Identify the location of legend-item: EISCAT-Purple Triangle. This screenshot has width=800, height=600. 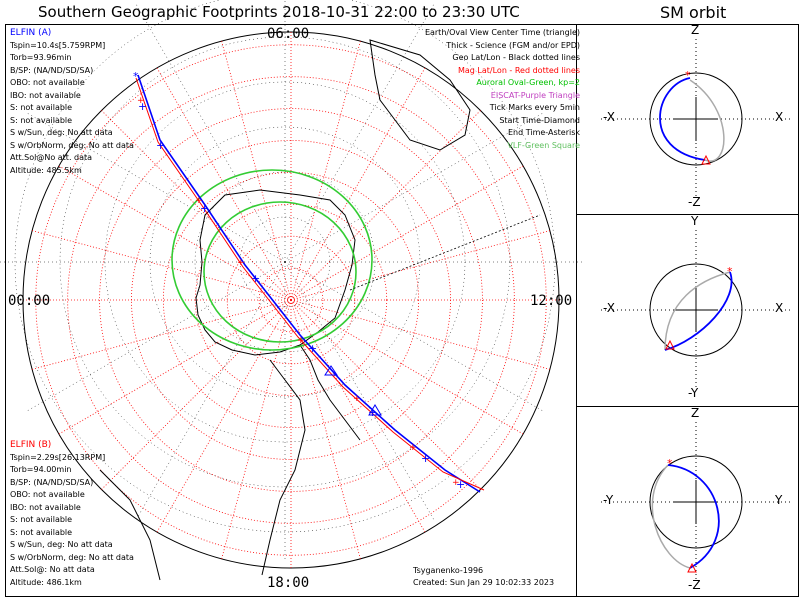
(535, 95).